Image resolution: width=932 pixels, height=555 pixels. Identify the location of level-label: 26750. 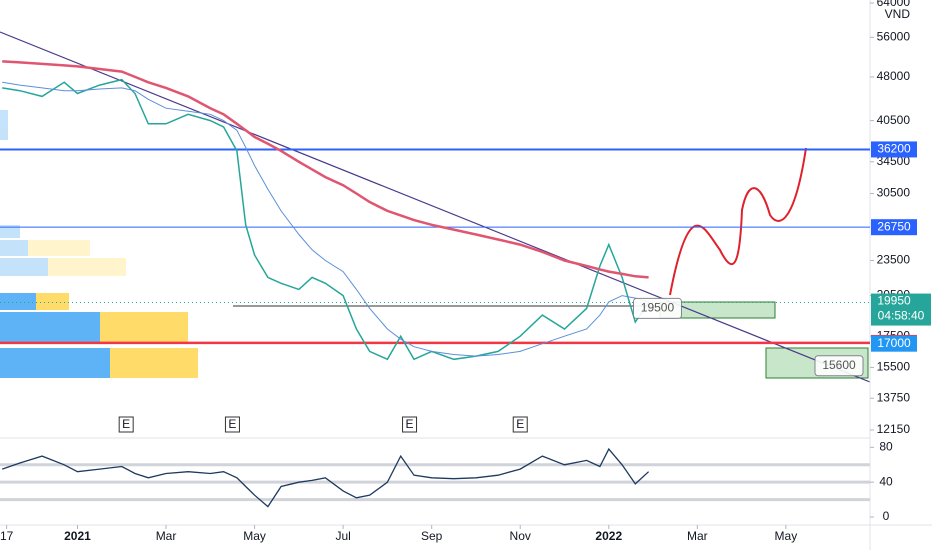
(894, 226).